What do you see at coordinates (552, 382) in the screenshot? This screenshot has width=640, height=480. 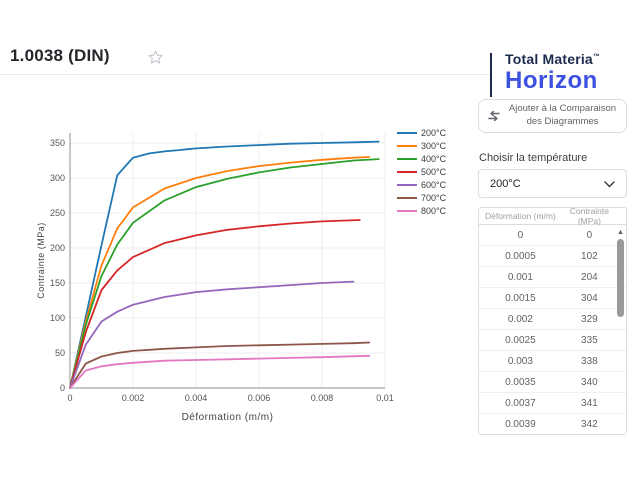 I see `table-row: 0.0035 340` at bounding box center [552, 382].